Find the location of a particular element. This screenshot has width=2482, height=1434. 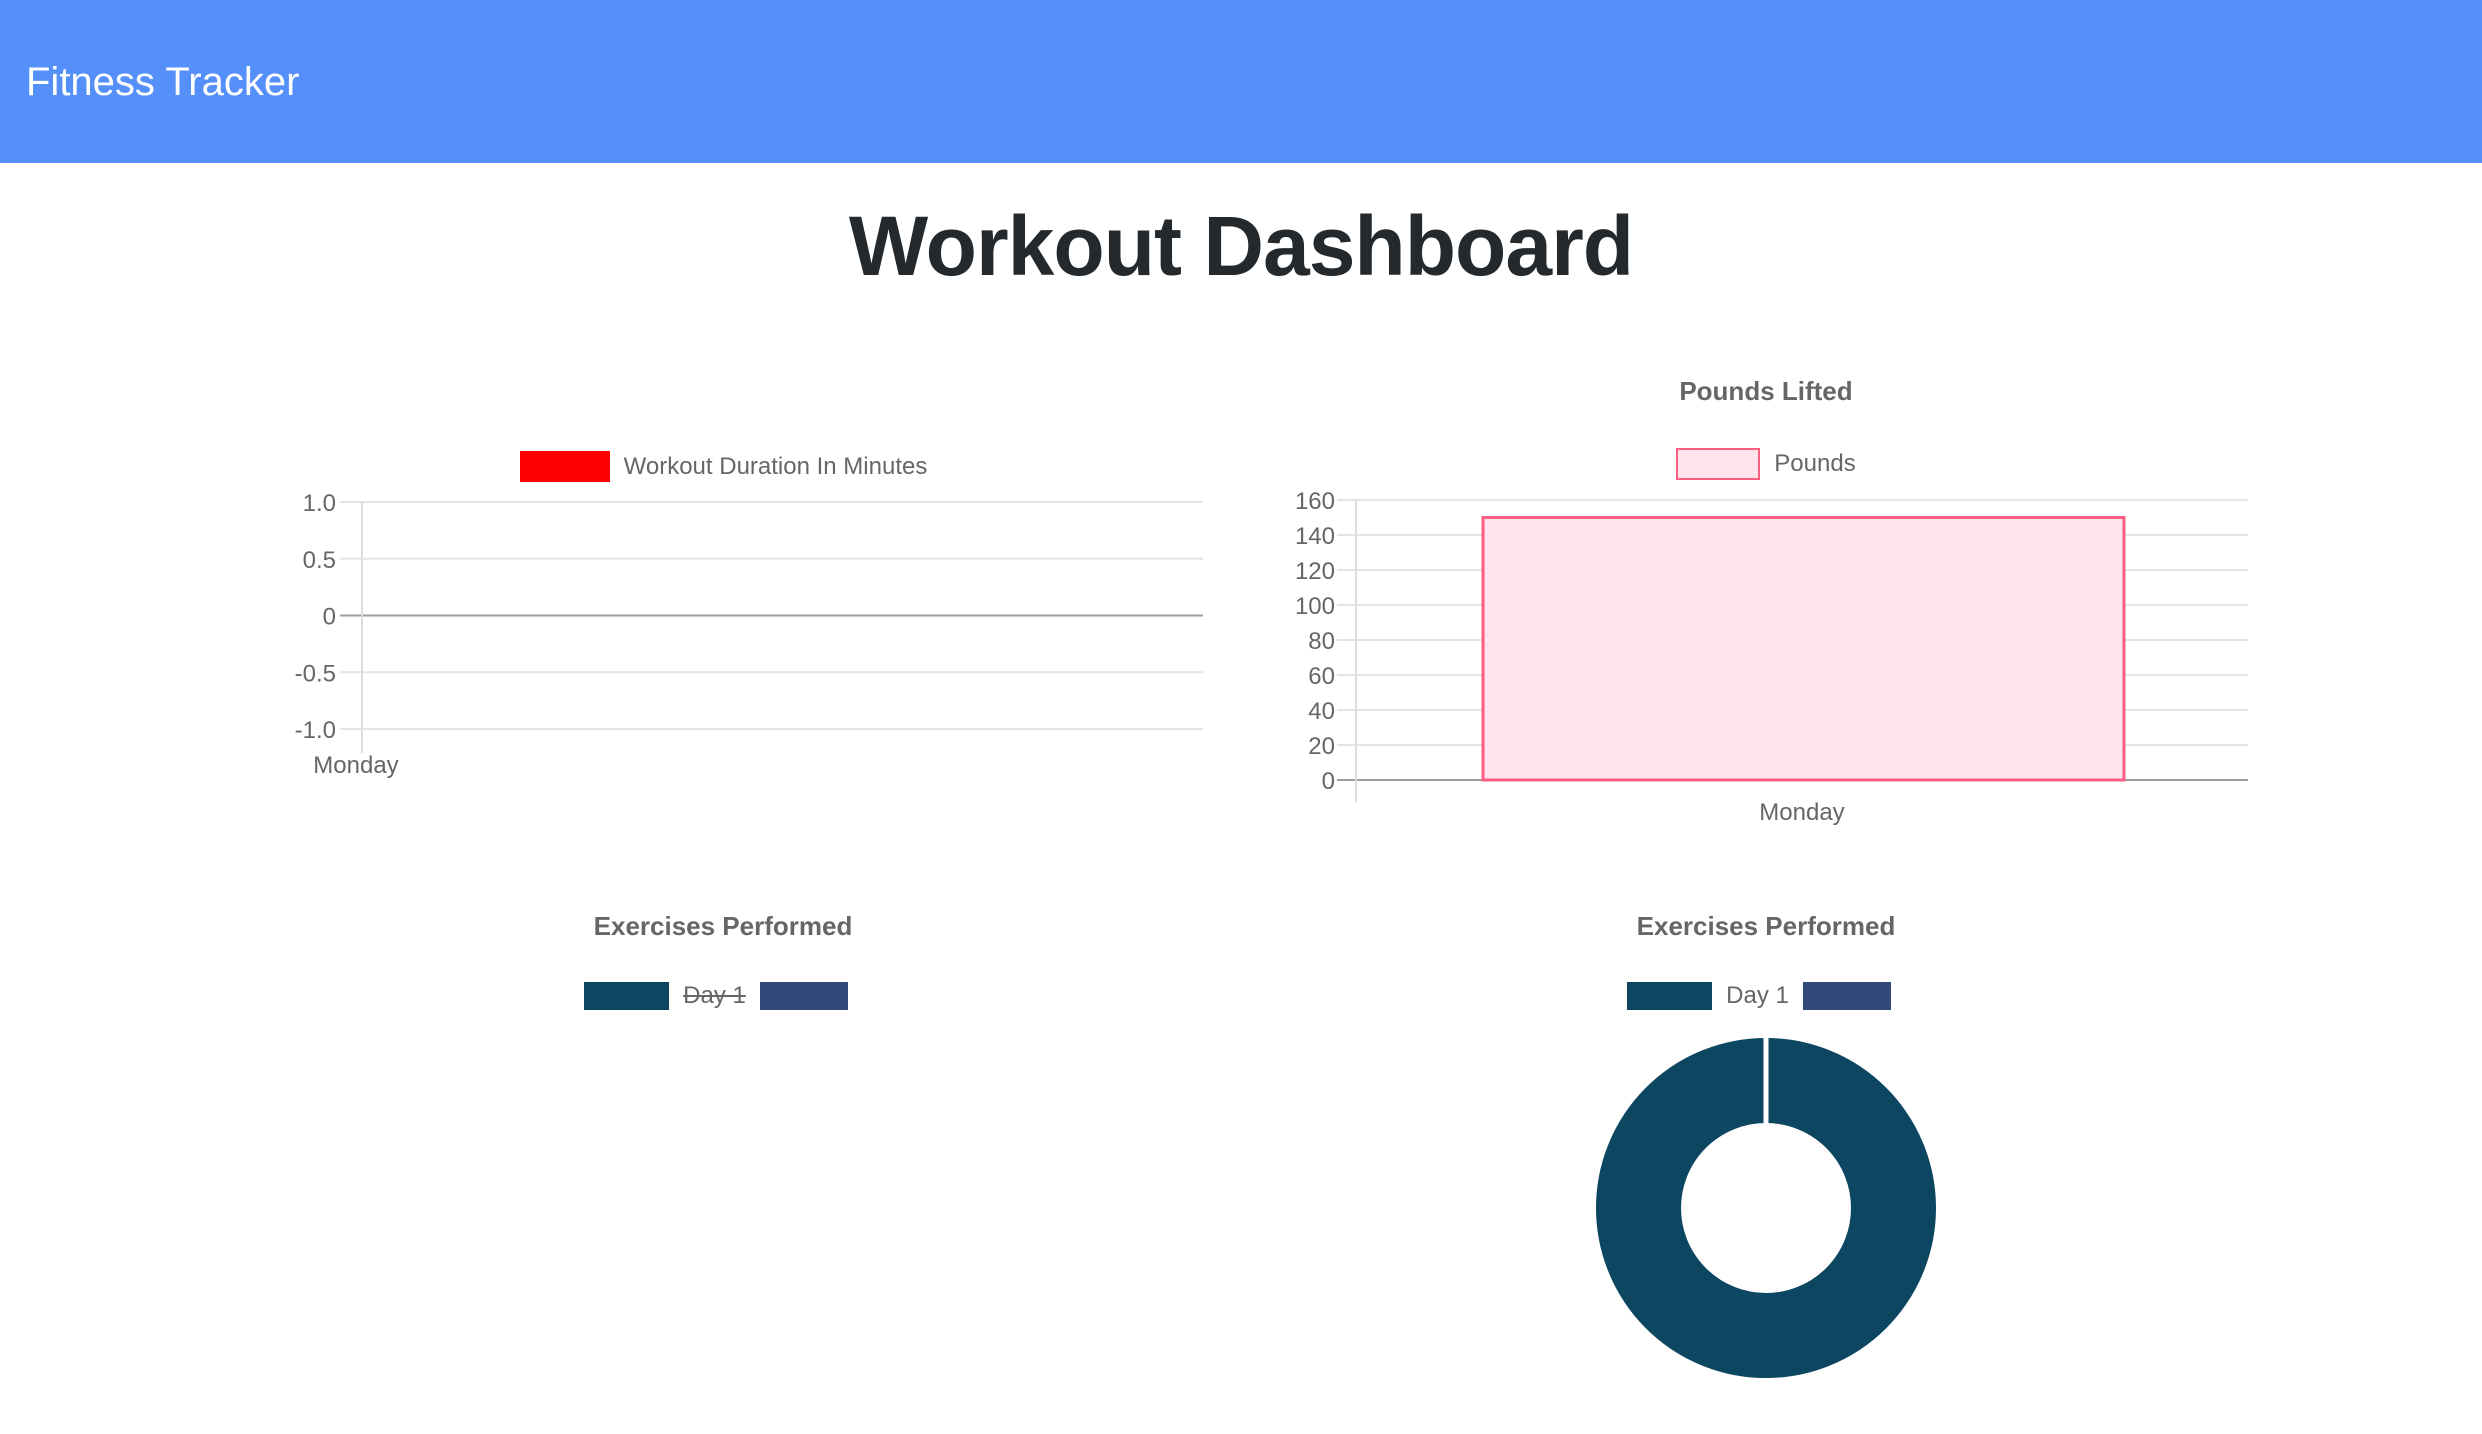

svg-text: 0.5 is located at coordinates (319, 560).